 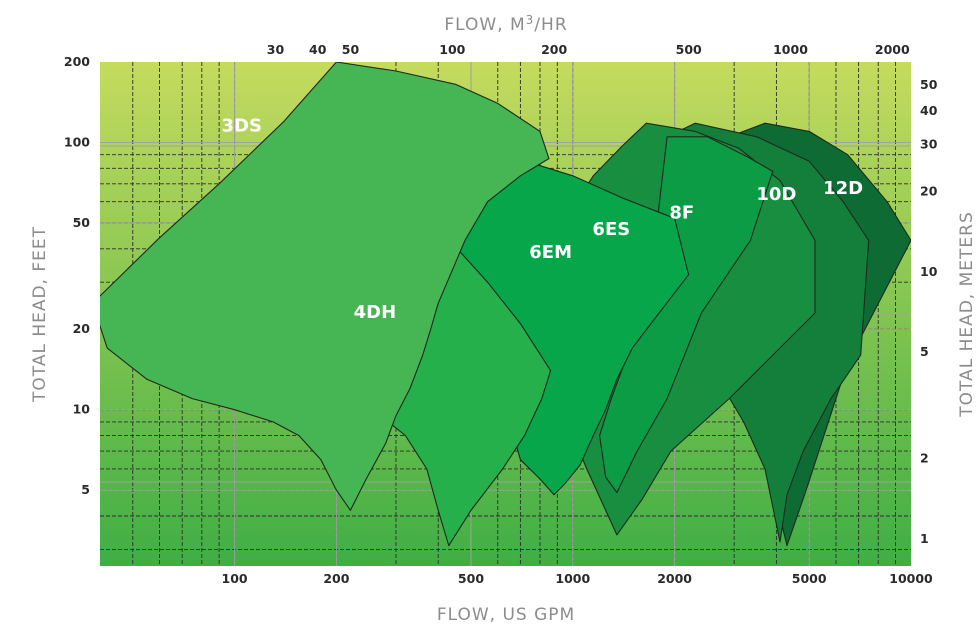 I want to click on y-tick-right: 10, so click(x=929, y=271).